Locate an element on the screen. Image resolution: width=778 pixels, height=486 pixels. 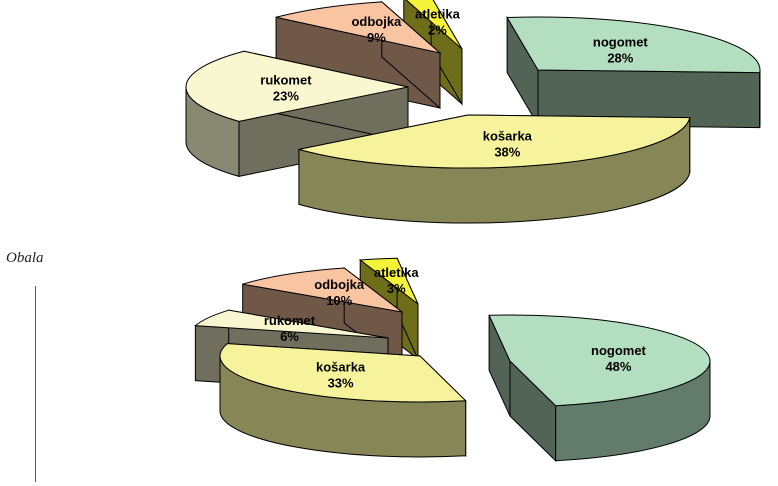
slice-value-label: 23% is located at coordinates (286, 95).